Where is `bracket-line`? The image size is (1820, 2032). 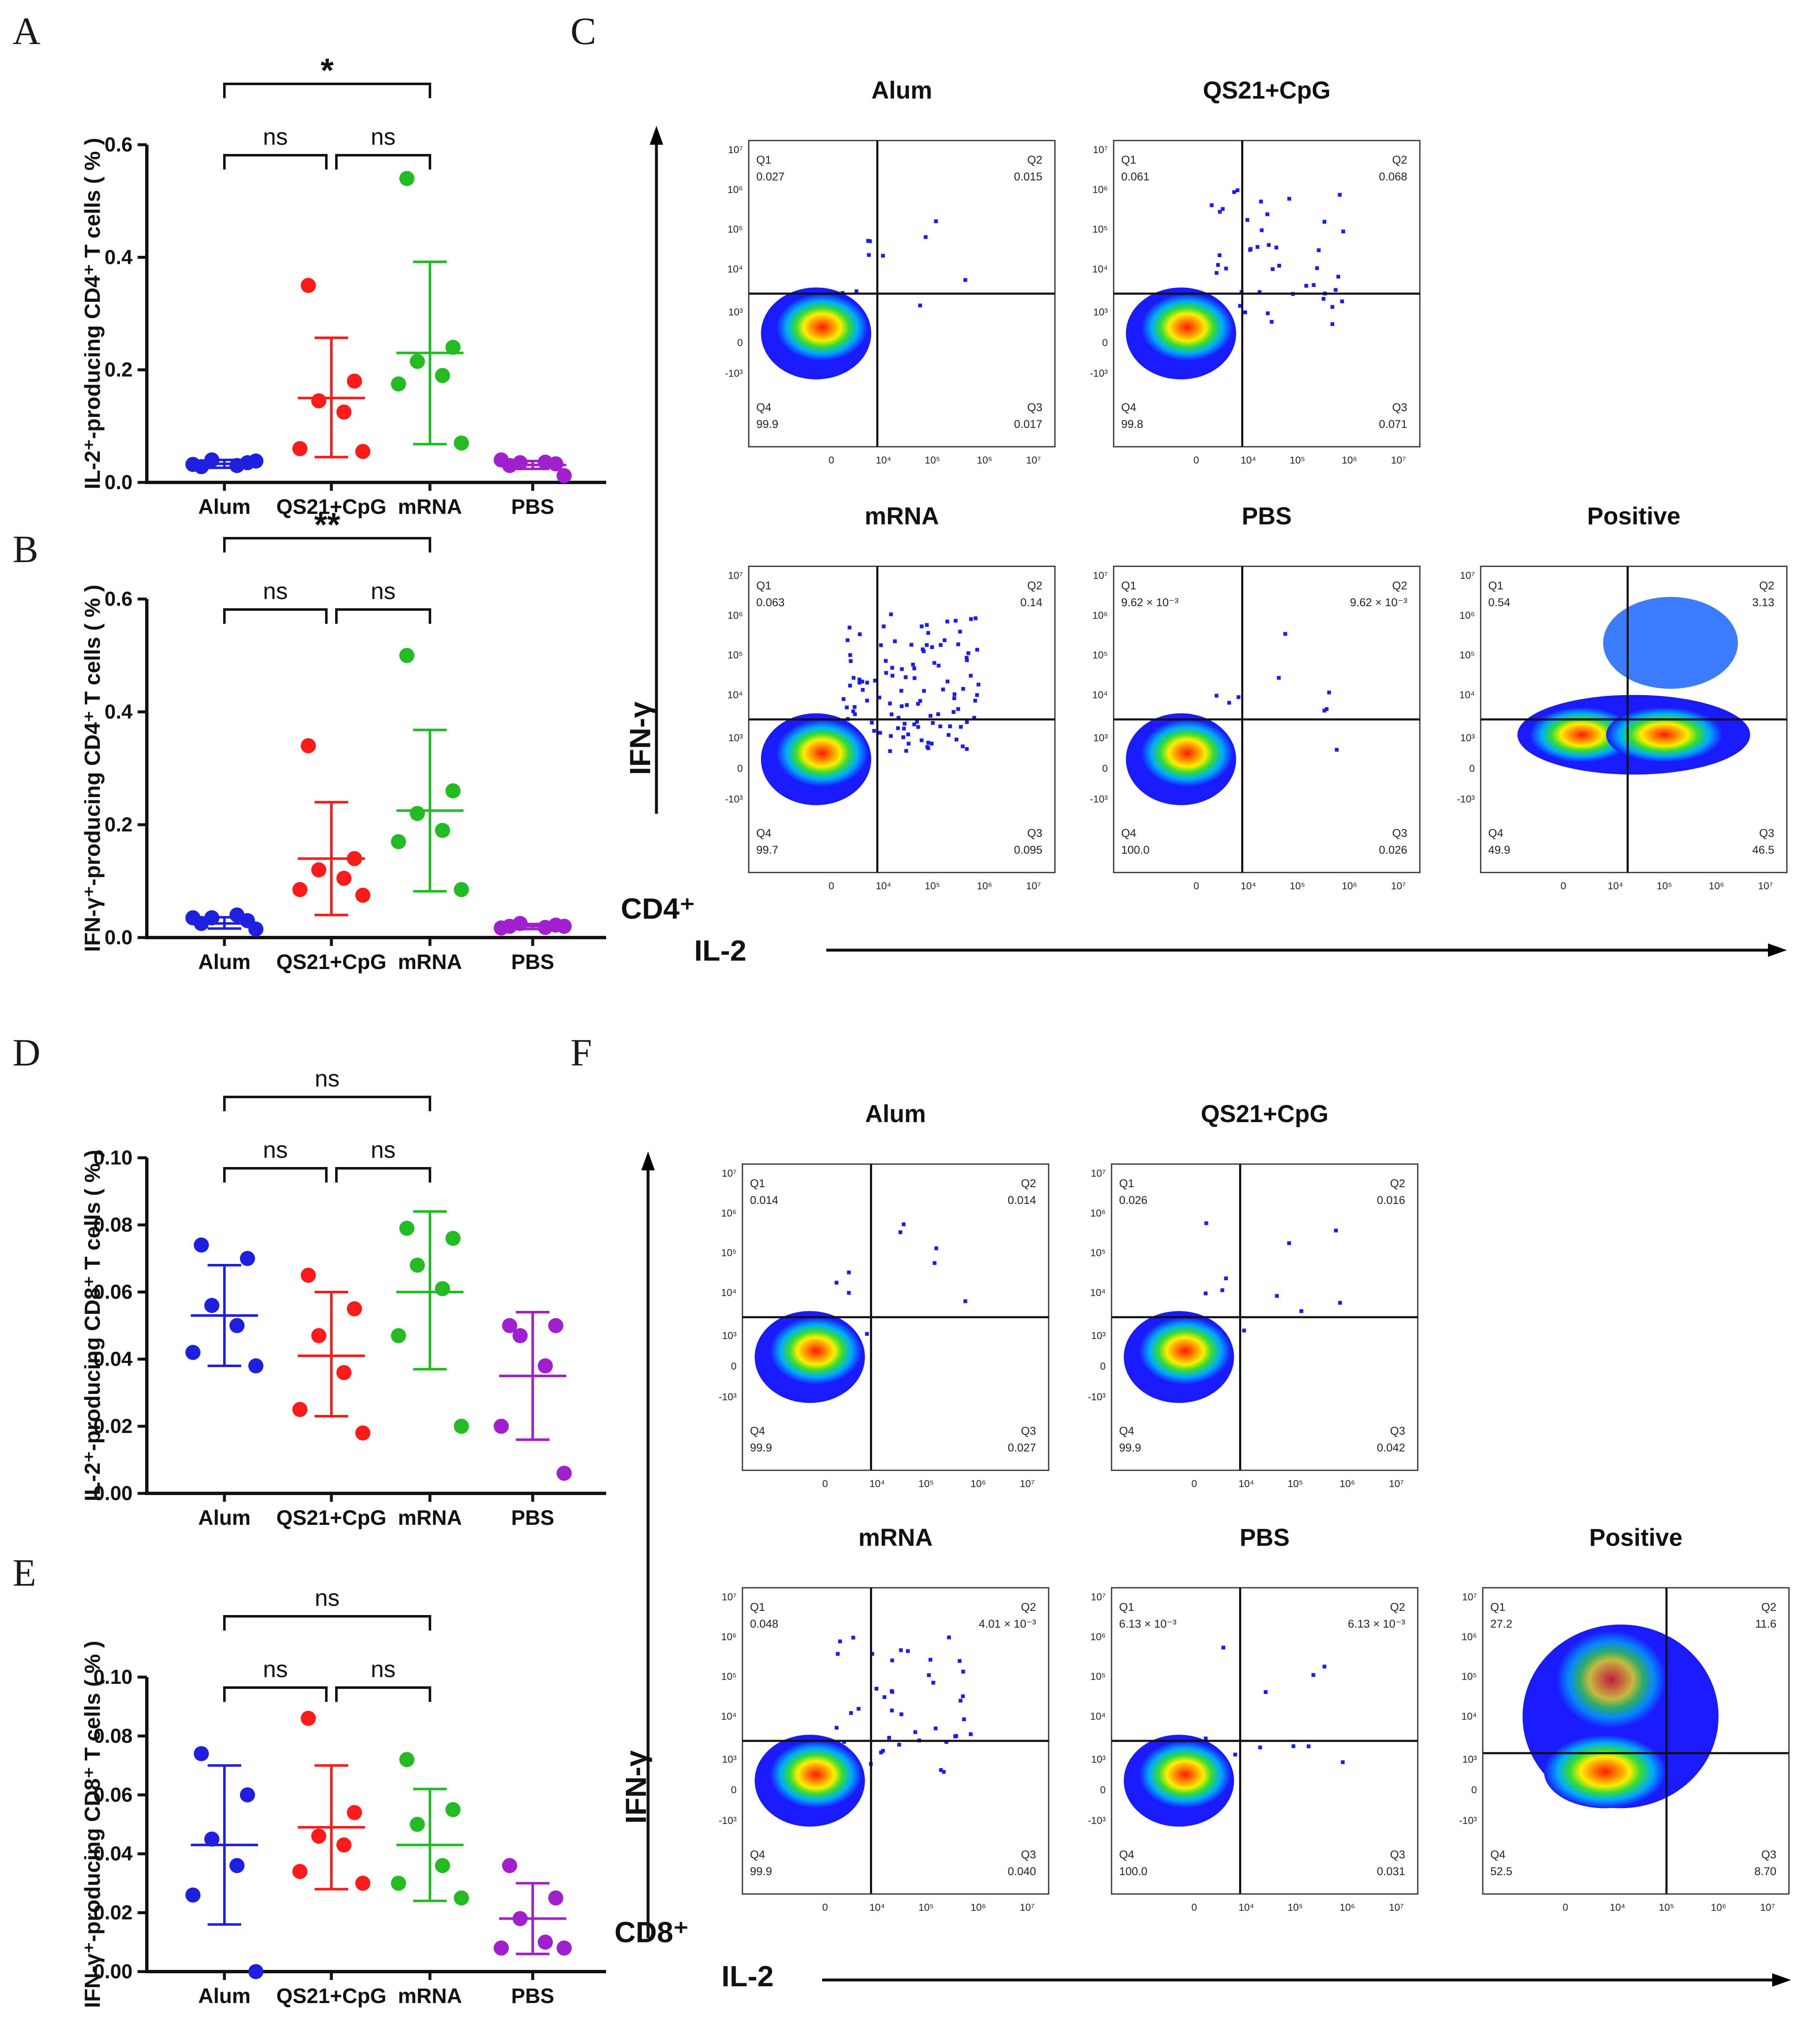 bracket-line is located at coordinates (383, 1694).